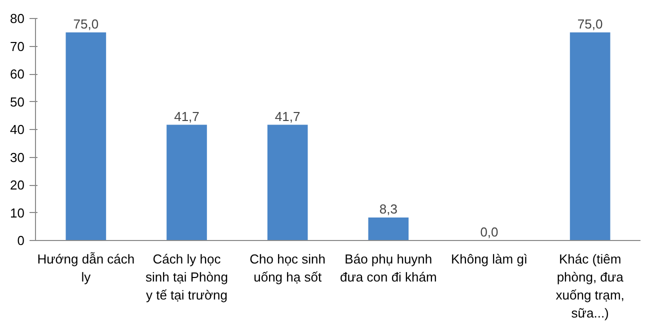 The height and width of the screenshot is (323, 650). Describe the element at coordinates (17, 46) in the screenshot. I see `y-tick-label: 70` at that location.